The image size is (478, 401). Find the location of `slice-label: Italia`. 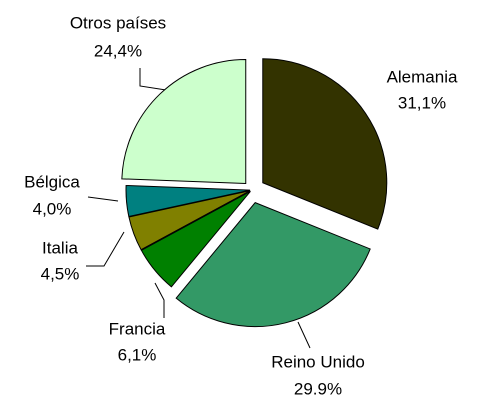

slice-label: Italia is located at coordinates (60, 247).